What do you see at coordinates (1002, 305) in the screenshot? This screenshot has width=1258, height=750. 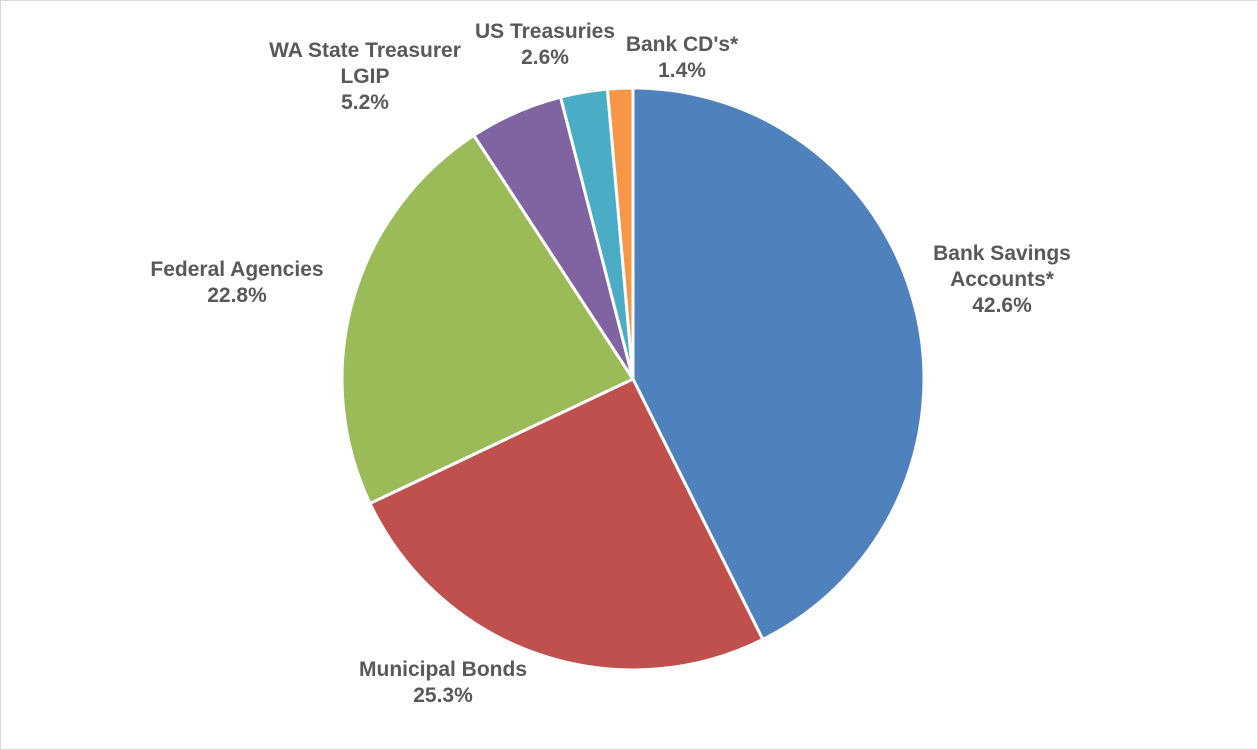 I see `slice-value-label-0: 42.6%` at bounding box center [1002, 305].